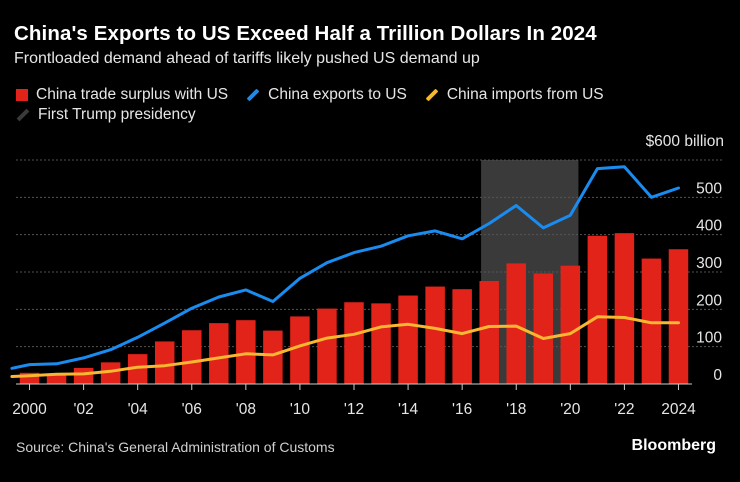 This screenshot has width=740, height=482. What do you see at coordinates (570, 409) in the screenshot?
I see `x-tick-label: '20` at bounding box center [570, 409].